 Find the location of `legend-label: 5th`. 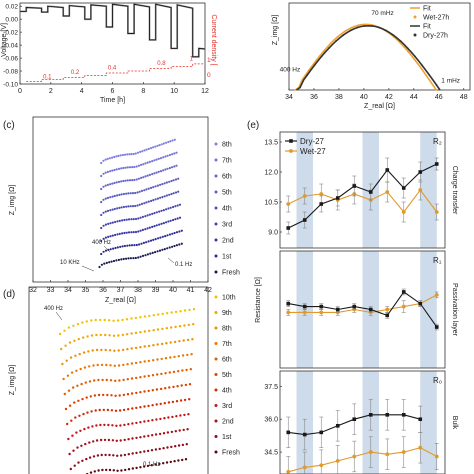

legend-label: 5th is located at coordinates (227, 375).